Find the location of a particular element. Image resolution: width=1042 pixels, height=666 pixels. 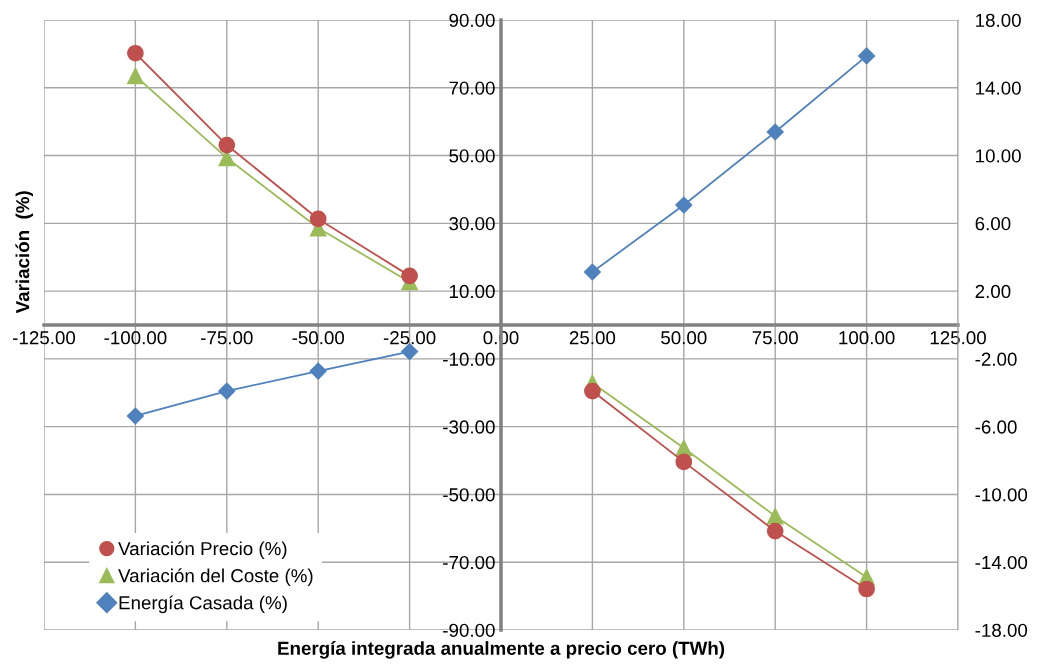

x-tick-label: -50.00 is located at coordinates (318, 338).